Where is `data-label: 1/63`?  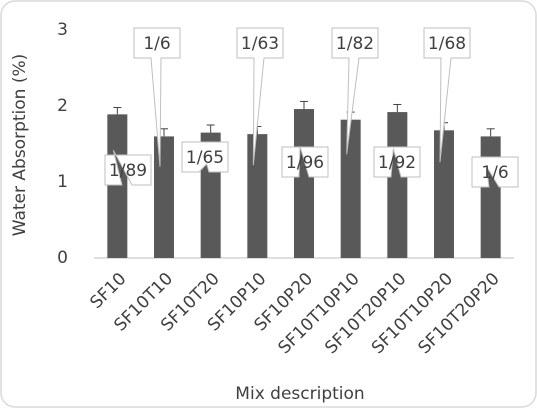
data-label: 1/63 is located at coordinates (260, 44).